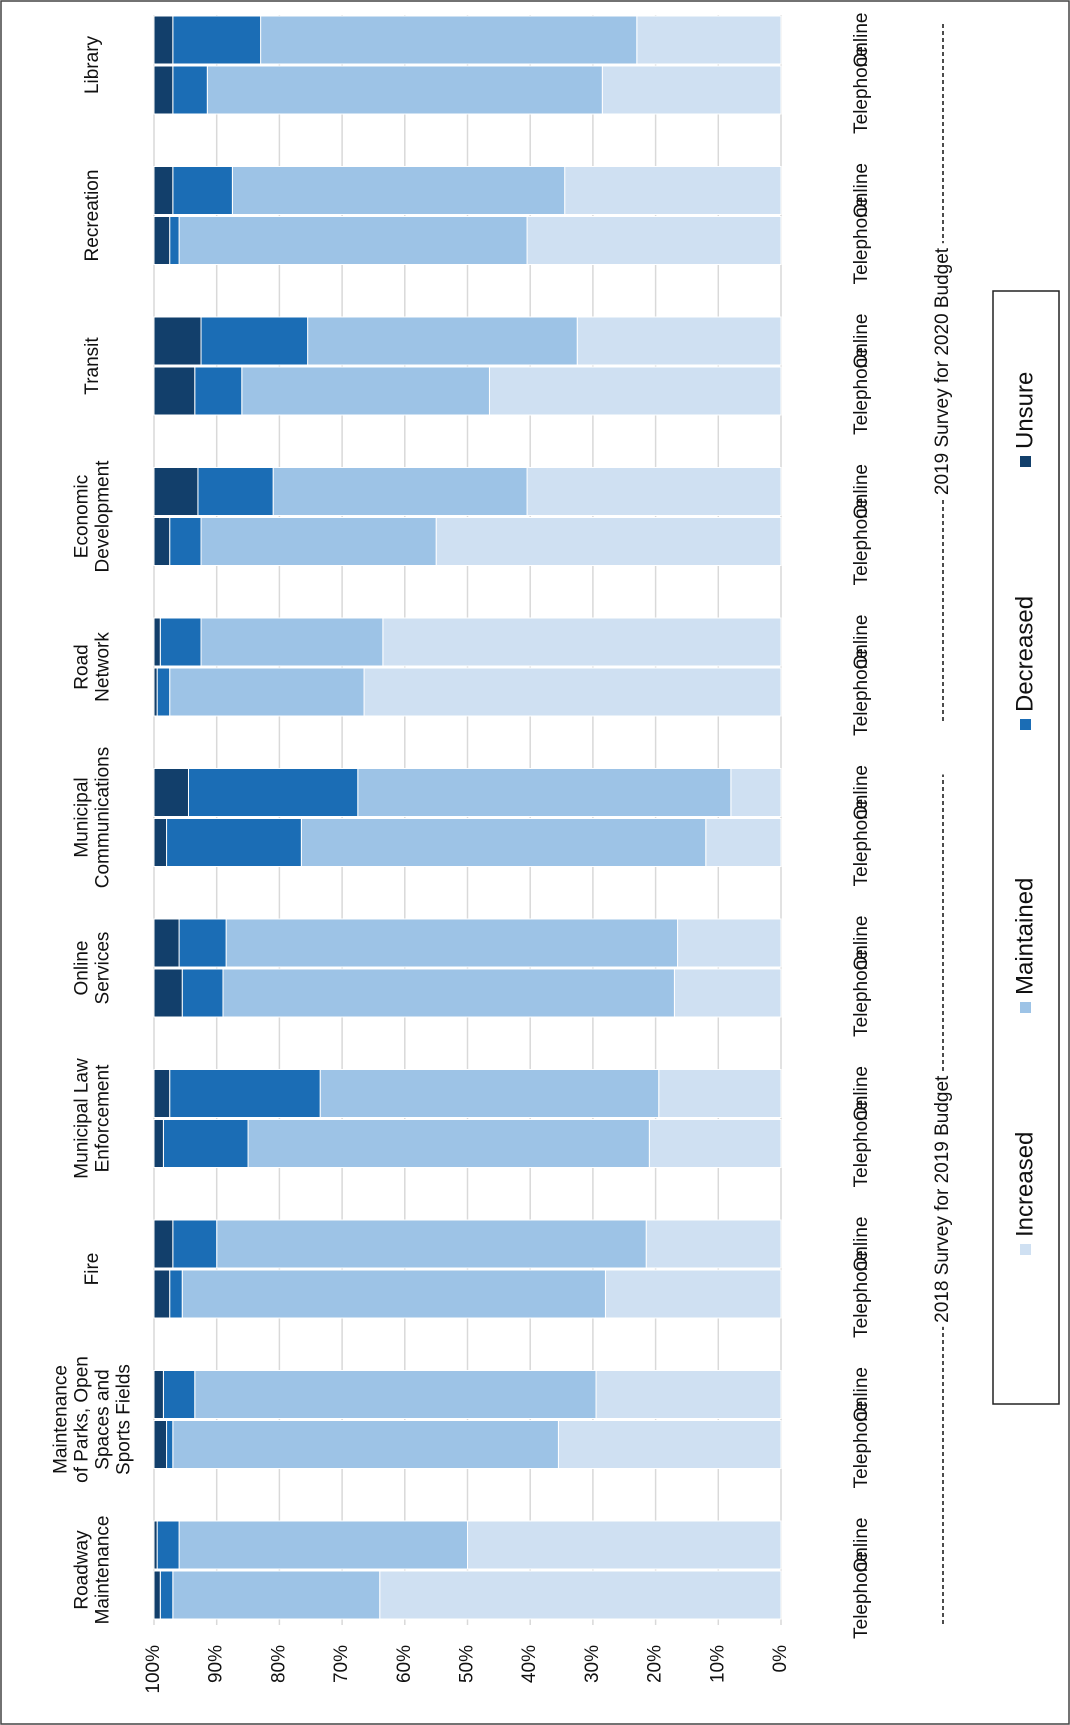 This screenshot has height=1725, width=1070. Describe the element at coordinates (82, 1118) in the screenshot. I see `category-label: Municipal Law` at that location.